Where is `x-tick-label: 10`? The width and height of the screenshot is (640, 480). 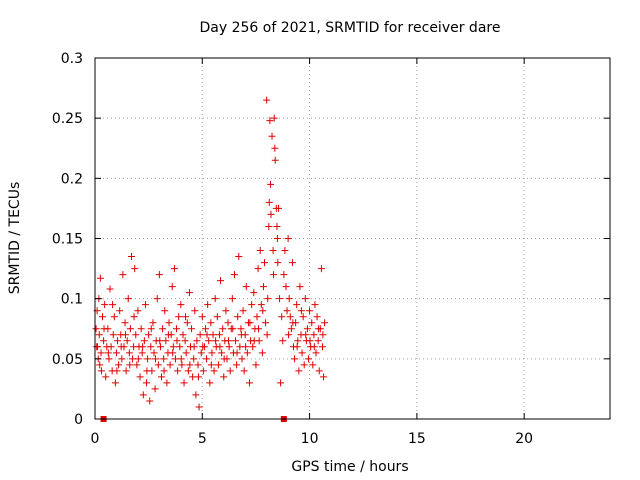 x-tick-label: 10 is located at coordinates (310, 439).